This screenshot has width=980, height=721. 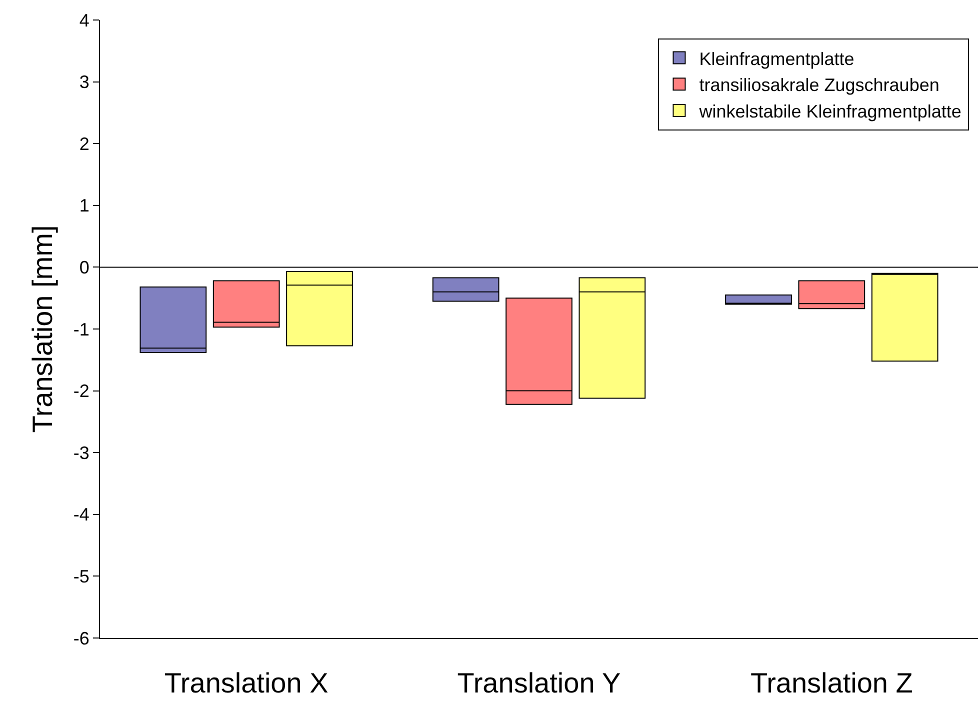 I want to click on legend-label: transiliosakrale Zugschrauben, so click(x=819, y=85).